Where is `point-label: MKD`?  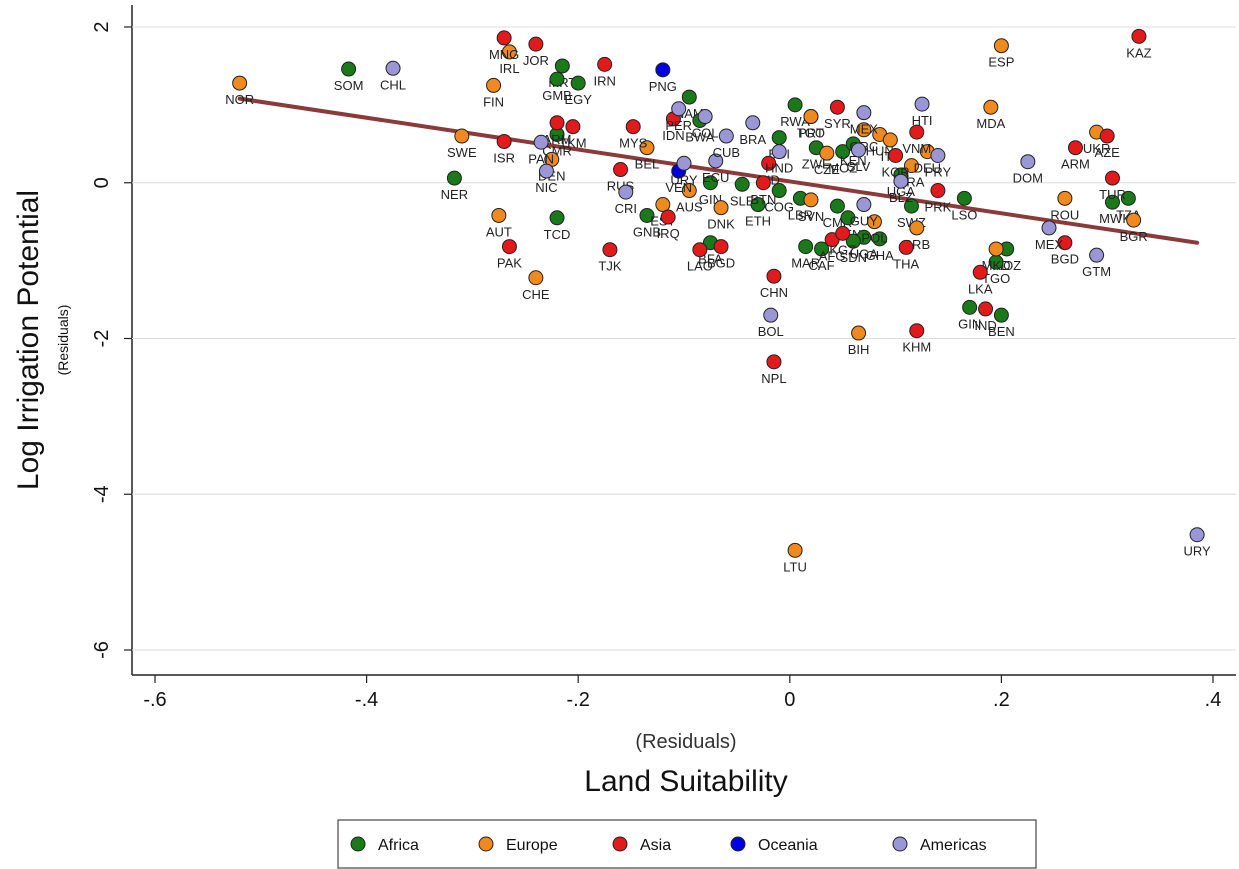
point-label: MKD is located at coordinates (996, 265).